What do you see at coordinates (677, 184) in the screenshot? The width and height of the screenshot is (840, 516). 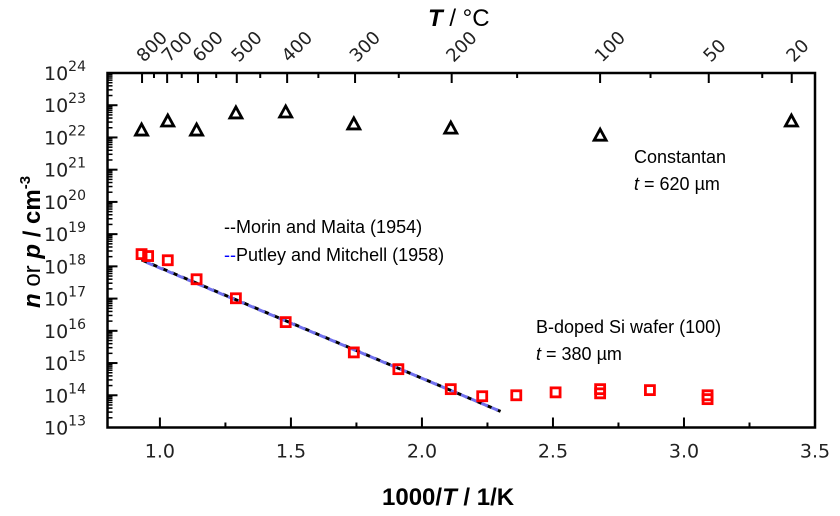 I see `annotation-constantan-thickness: t = 620 µm` at bounding box center [677, 184].